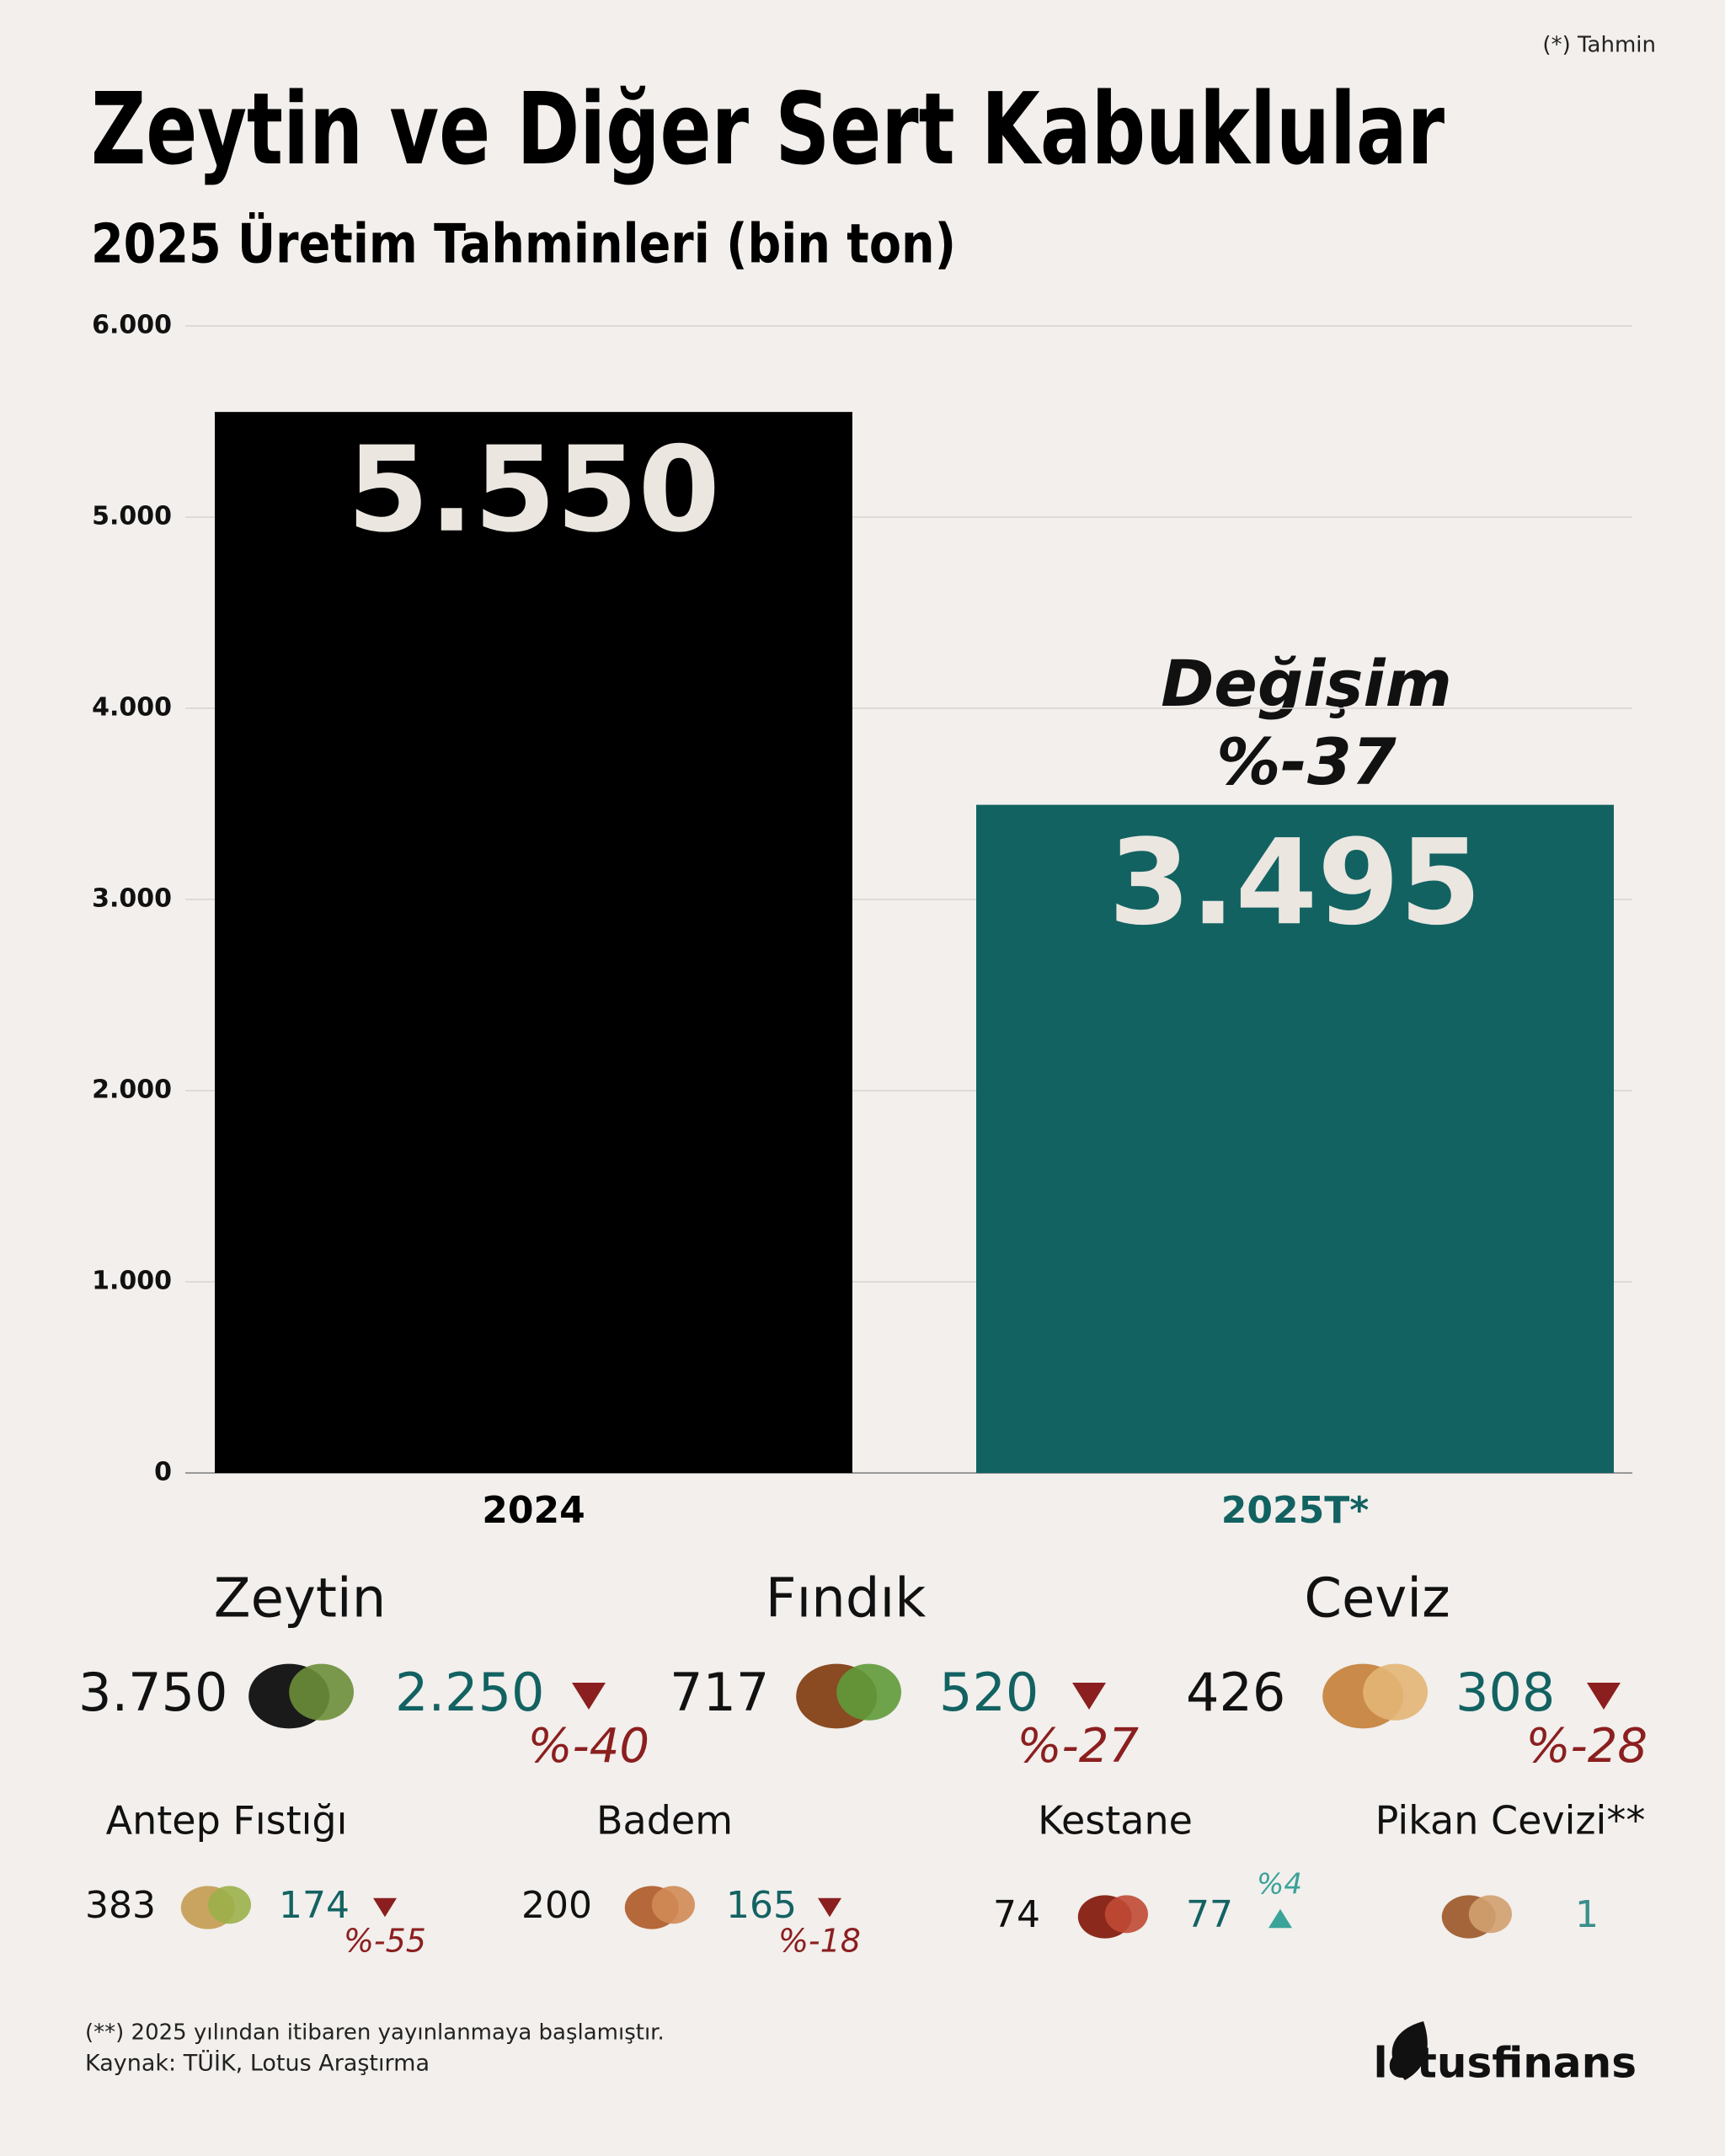 The height and width of the screenshot is (2156, 1725). Describe the element at coordinates (989, 1692) in the screenshot. I see `value-2025: 520` at that location.